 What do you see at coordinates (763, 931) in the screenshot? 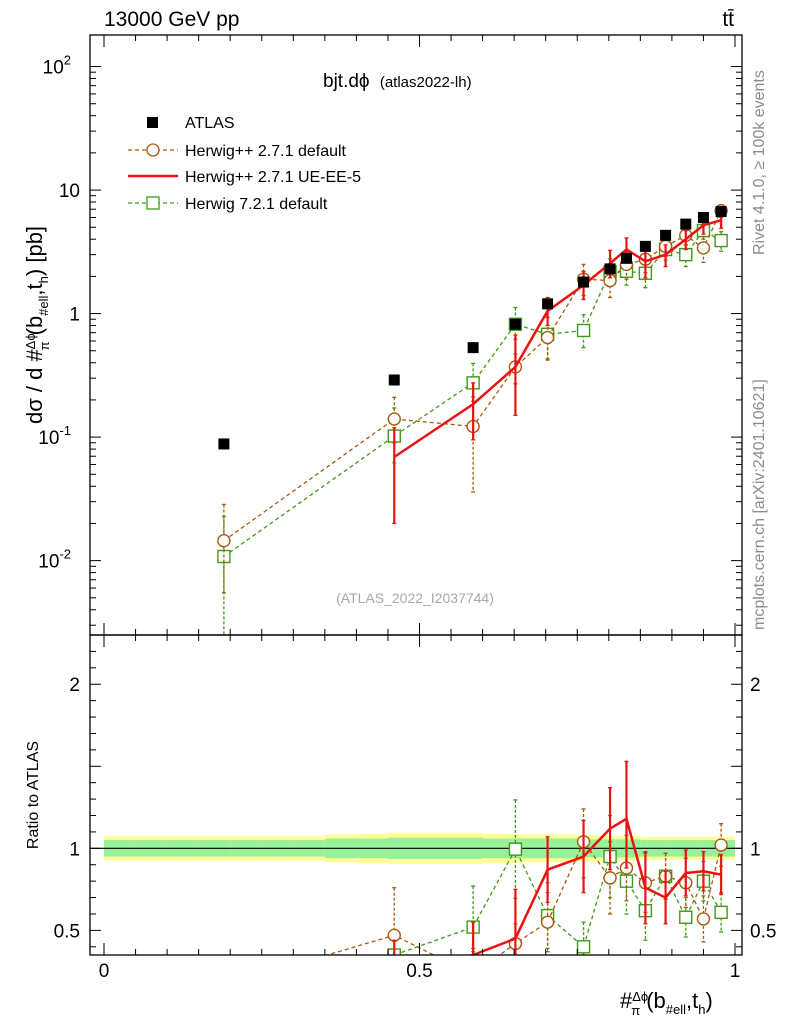
I see `ratio-y-tick-label-right: 0.5` at bounding box center [763, 931].